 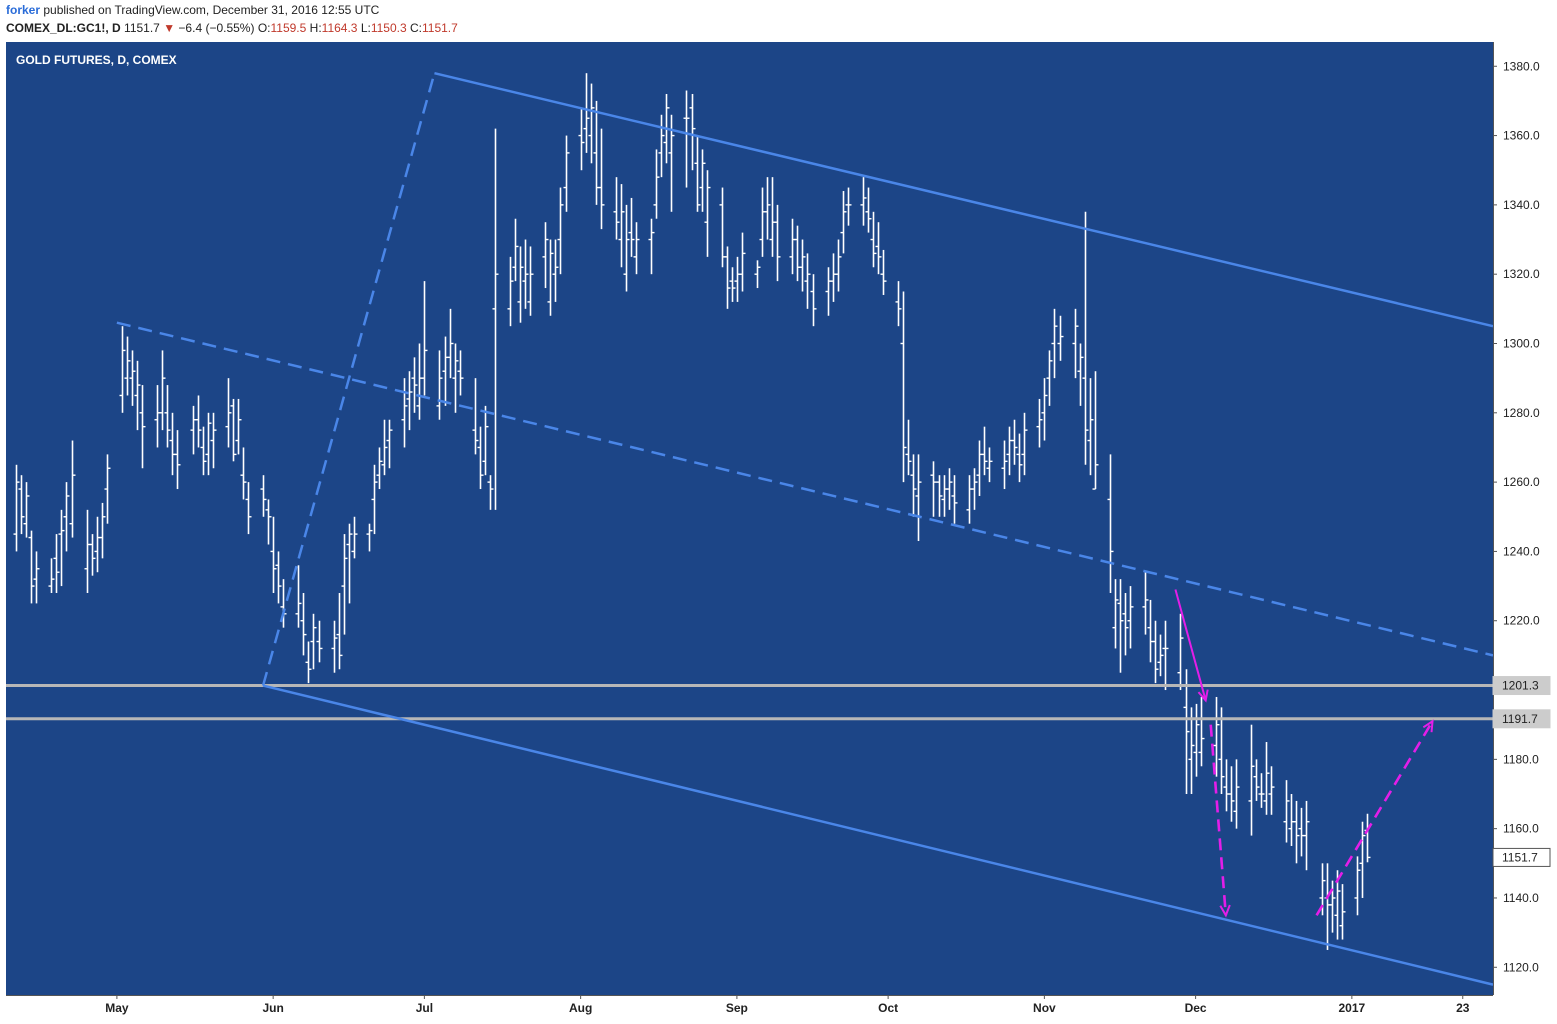 I want to click on time-axis, so click(x=778, y=1009).